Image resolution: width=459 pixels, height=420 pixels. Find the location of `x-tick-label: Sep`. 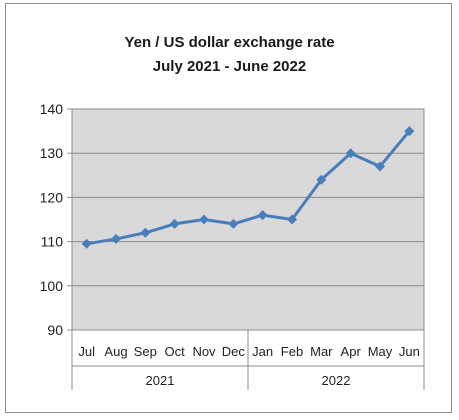

x-tick-label: Sep is located at coordinates (145, 351).